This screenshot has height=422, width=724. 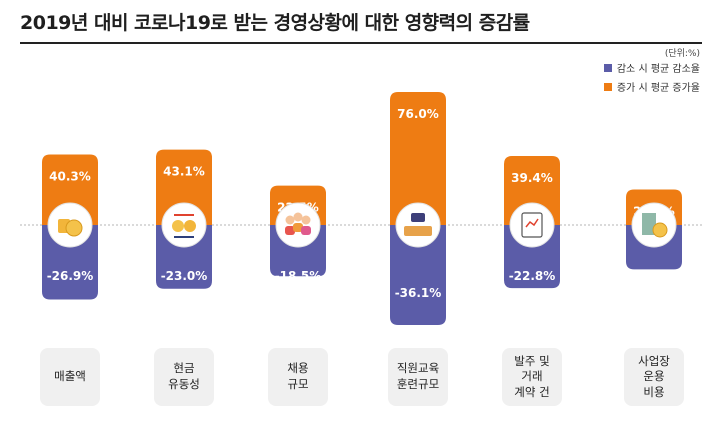 I want to click on employees-icon, so click(x=298, y=225).